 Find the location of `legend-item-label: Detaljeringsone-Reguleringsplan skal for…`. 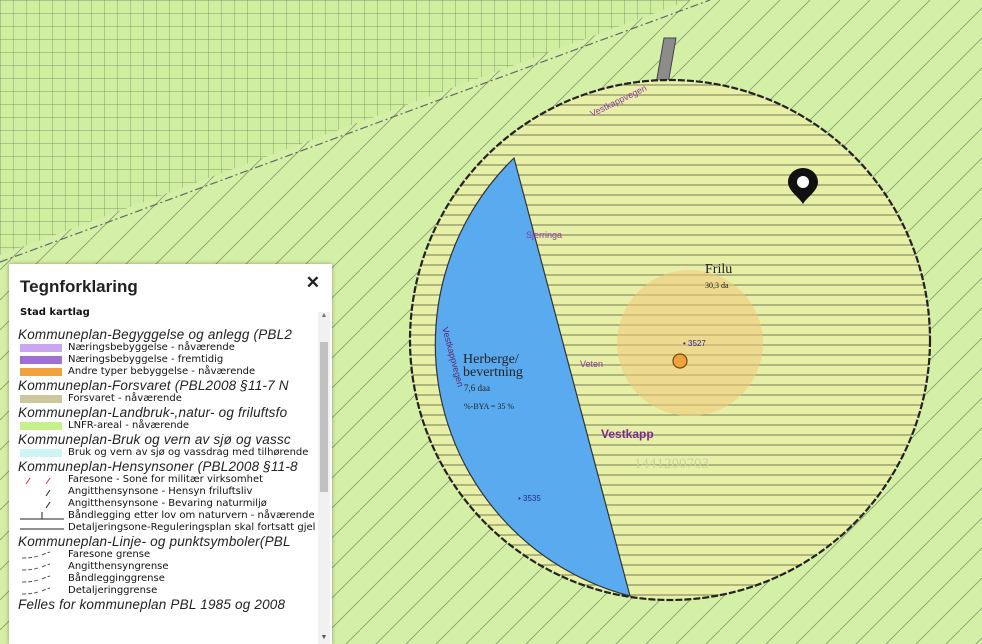

legend-item-label: Detaljeringsone-Reguleringsplan skal for… is located at coordinates (192, 527).